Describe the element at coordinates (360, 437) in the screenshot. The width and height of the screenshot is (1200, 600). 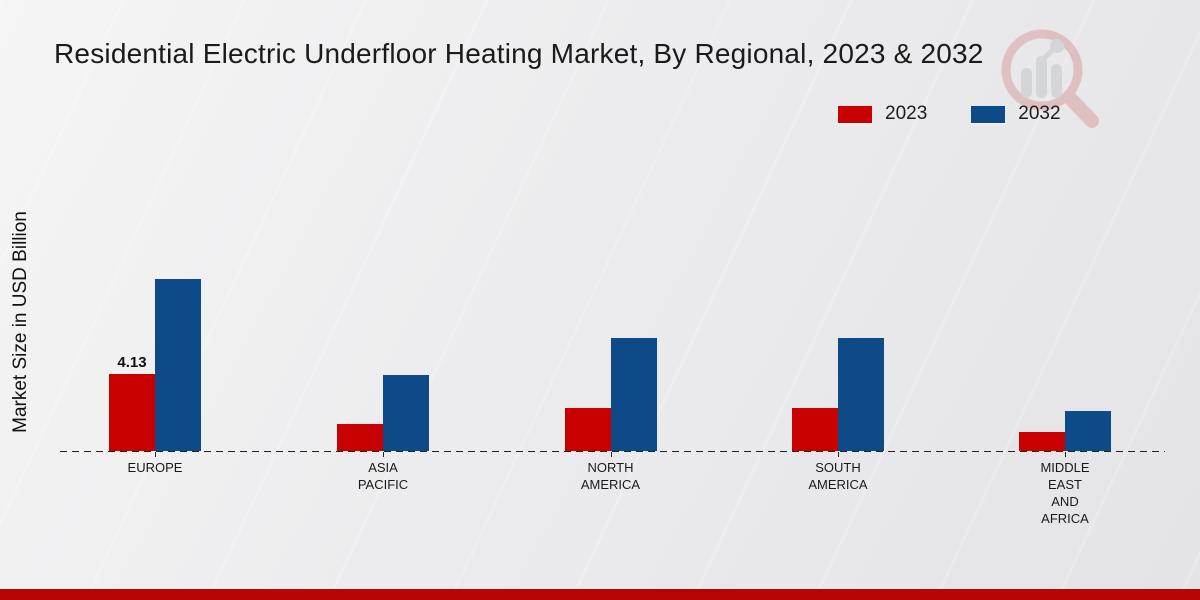
I see `bar-2023-asia-pacific` at that location.